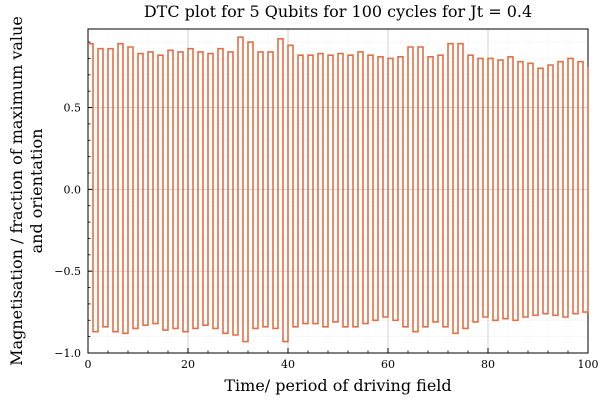 The image size is (600, 400). I want to click on x-tick-labels: 0 20 40 60 80 100, so click(342, 364).